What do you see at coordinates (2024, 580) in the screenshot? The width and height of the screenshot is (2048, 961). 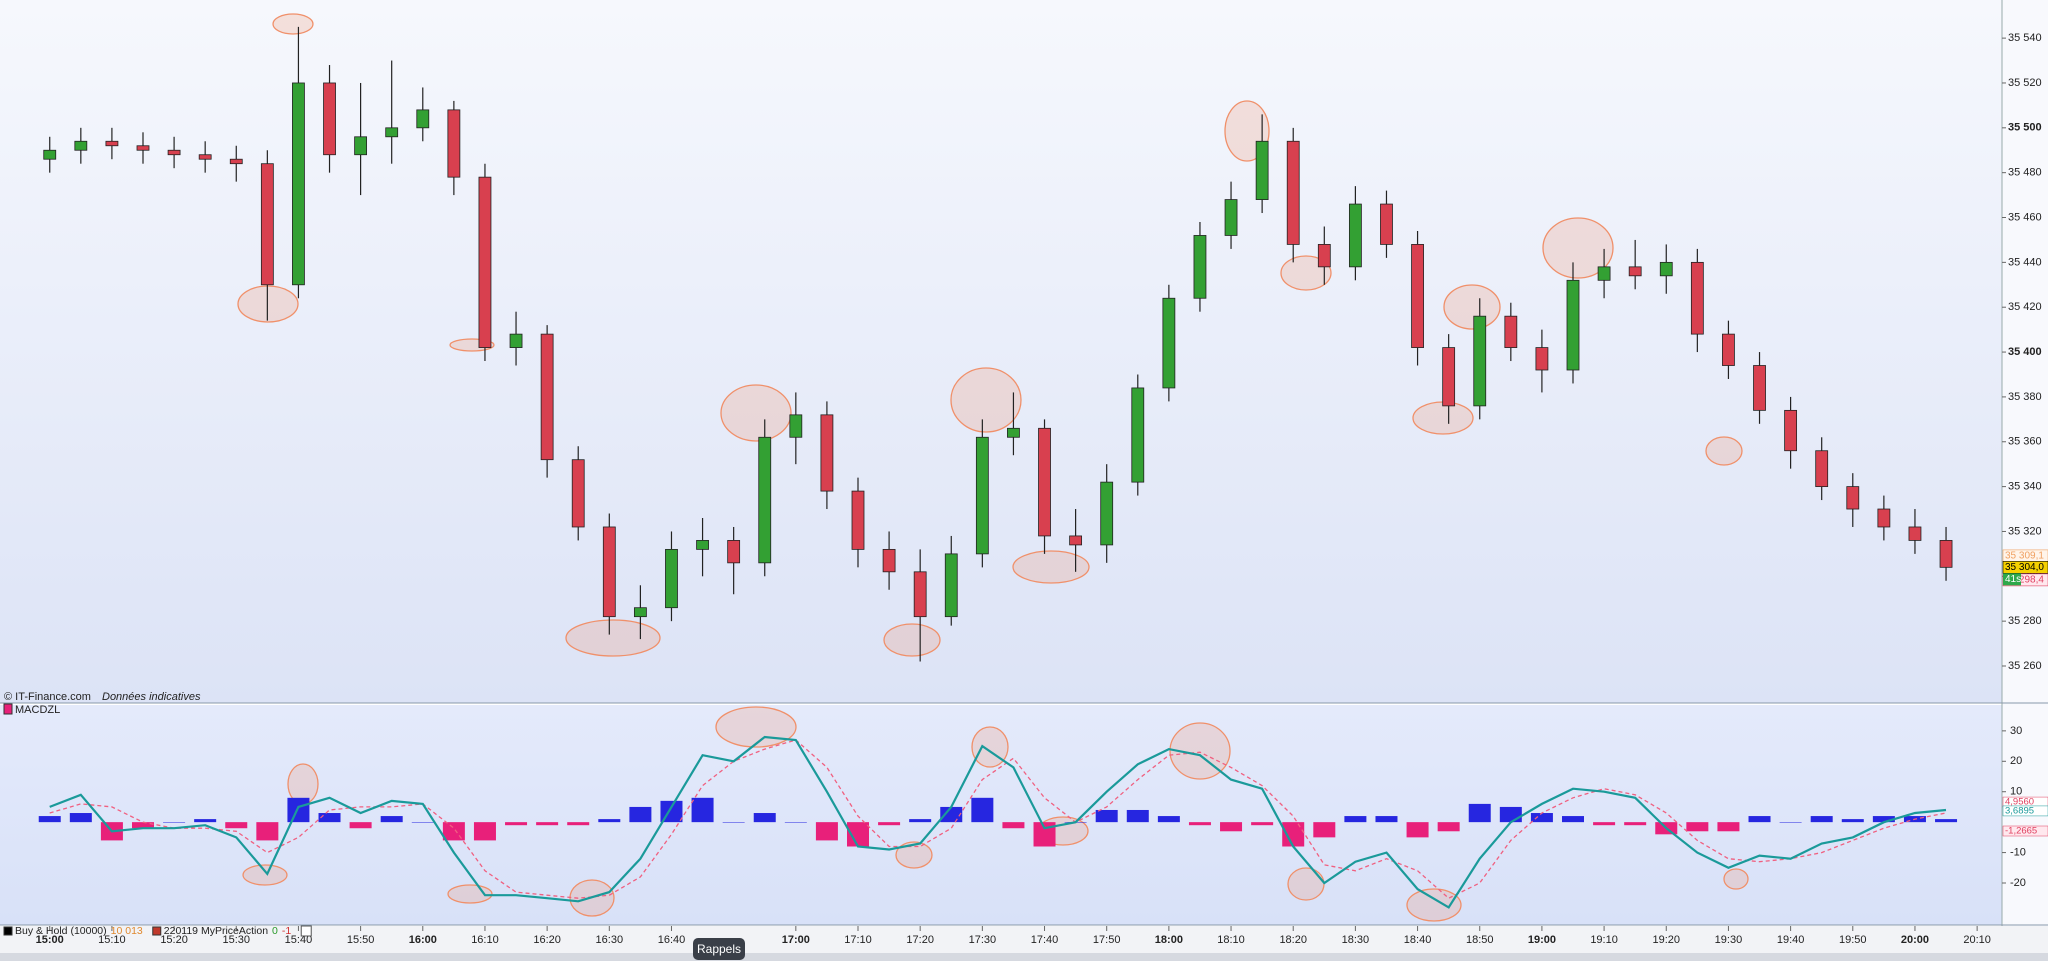 I see `price-label: 35 298,4` at bounding box center [2024, 580].